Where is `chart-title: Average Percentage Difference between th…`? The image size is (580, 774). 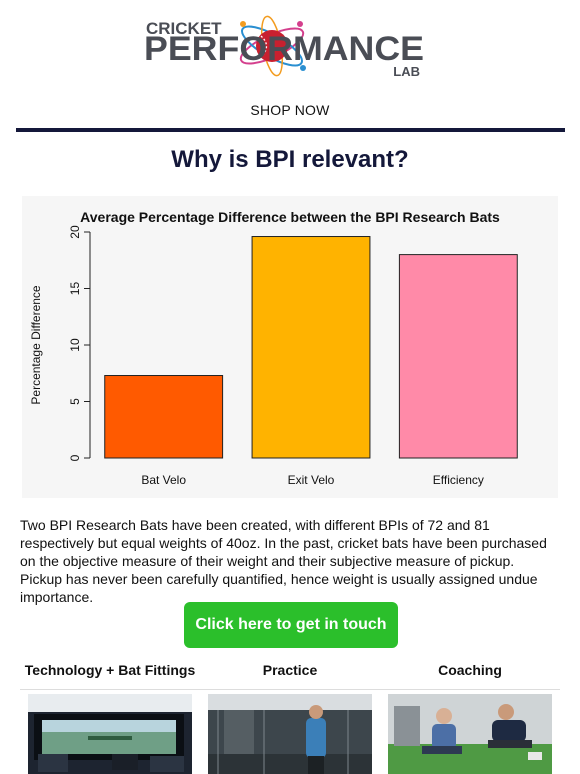
chart-title: Average Percentage Difference between th… is located at coordinates (290, 217).